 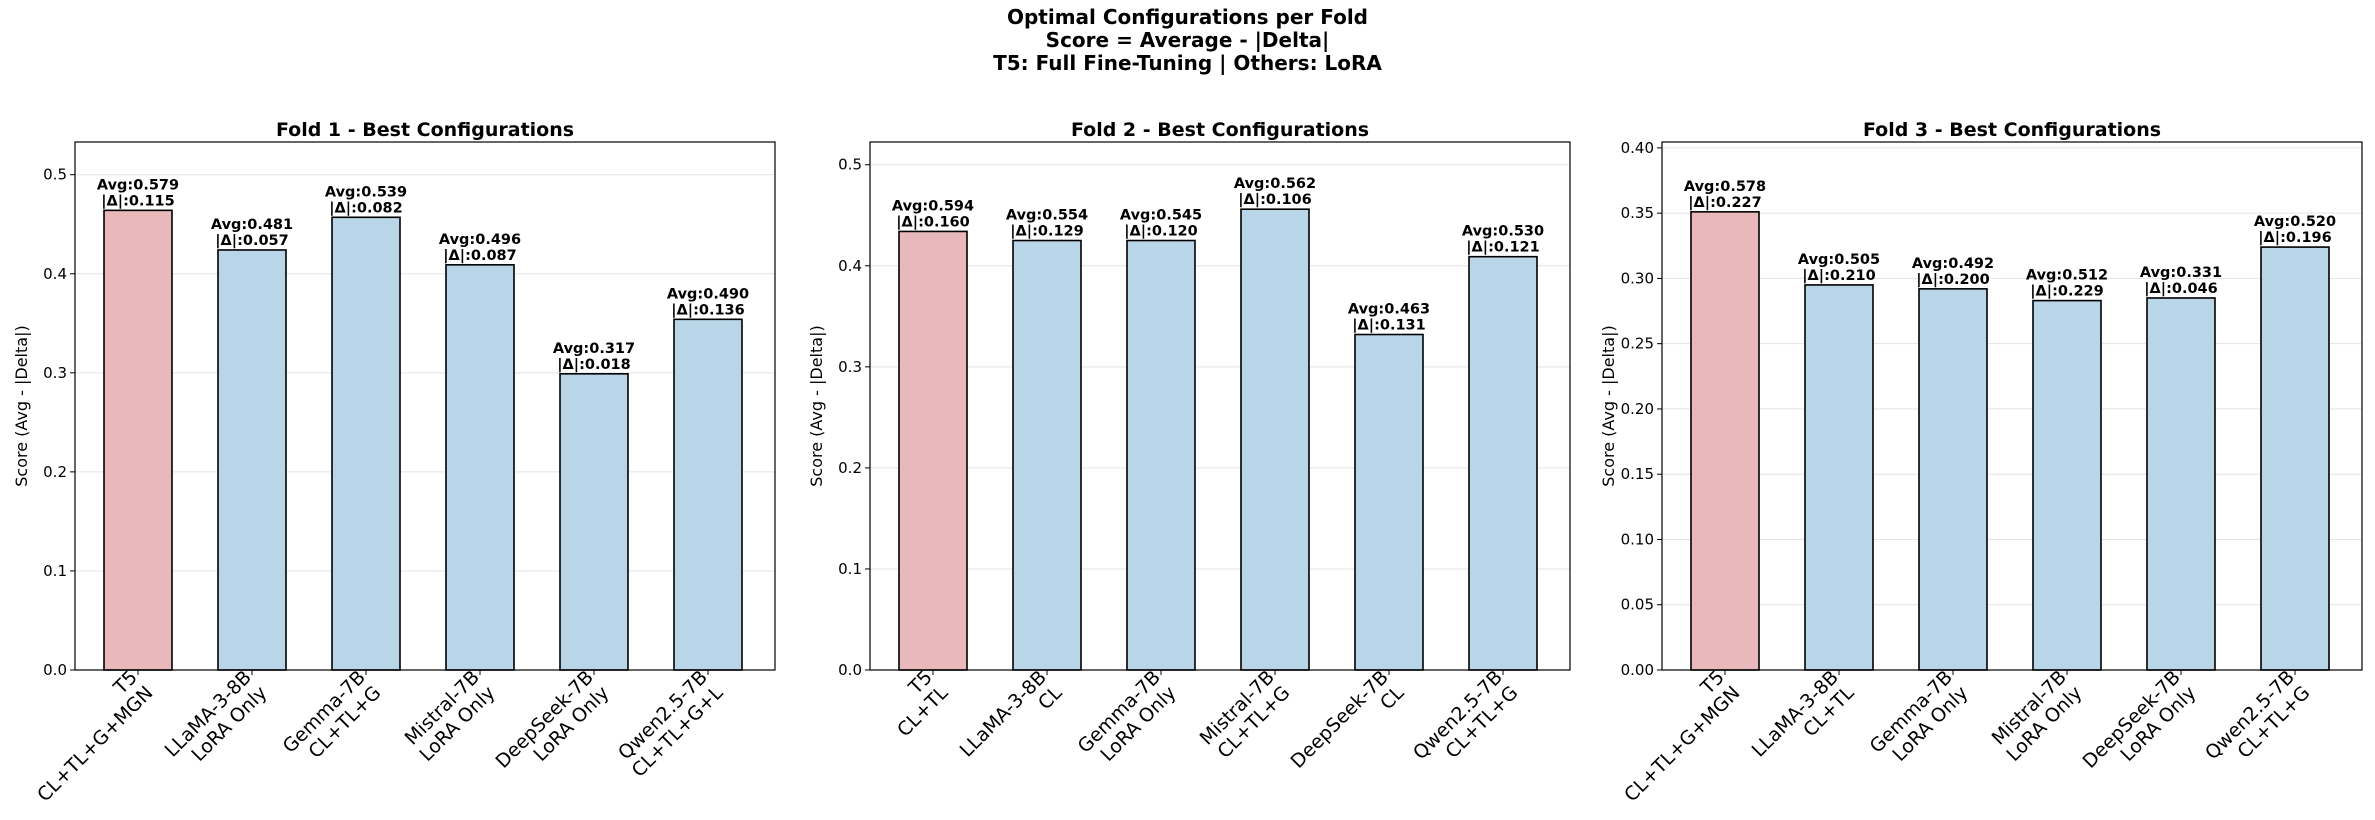 I want to click on y-tick-label: 0.20, so click(x=1637, y=409).